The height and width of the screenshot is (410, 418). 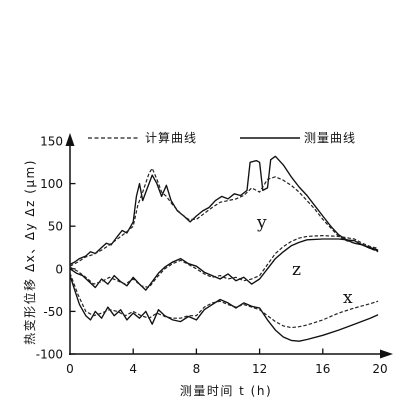 I want to click on legend-label-calculated: 计算曲线, so click(x=171, y=137).